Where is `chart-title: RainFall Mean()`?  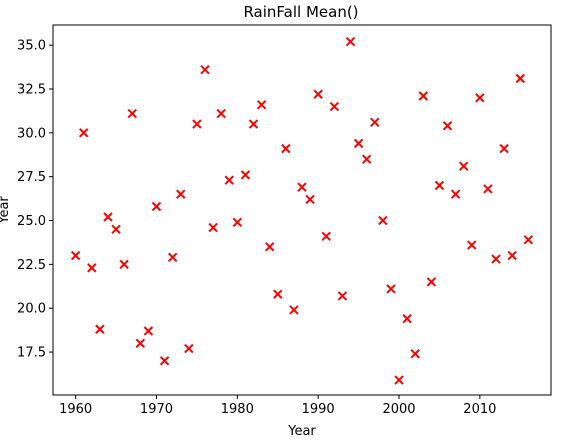
chart-title: RainFall Mean() is located at coordinates (300, 12).